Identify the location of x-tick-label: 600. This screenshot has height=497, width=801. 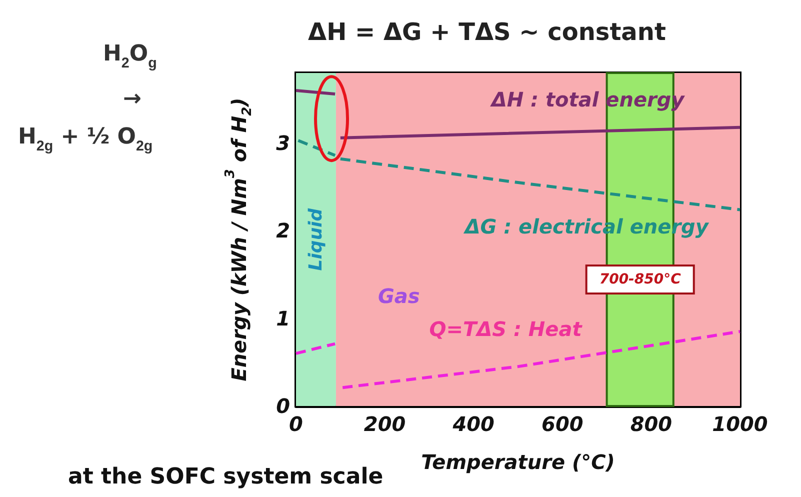
(563, 424).